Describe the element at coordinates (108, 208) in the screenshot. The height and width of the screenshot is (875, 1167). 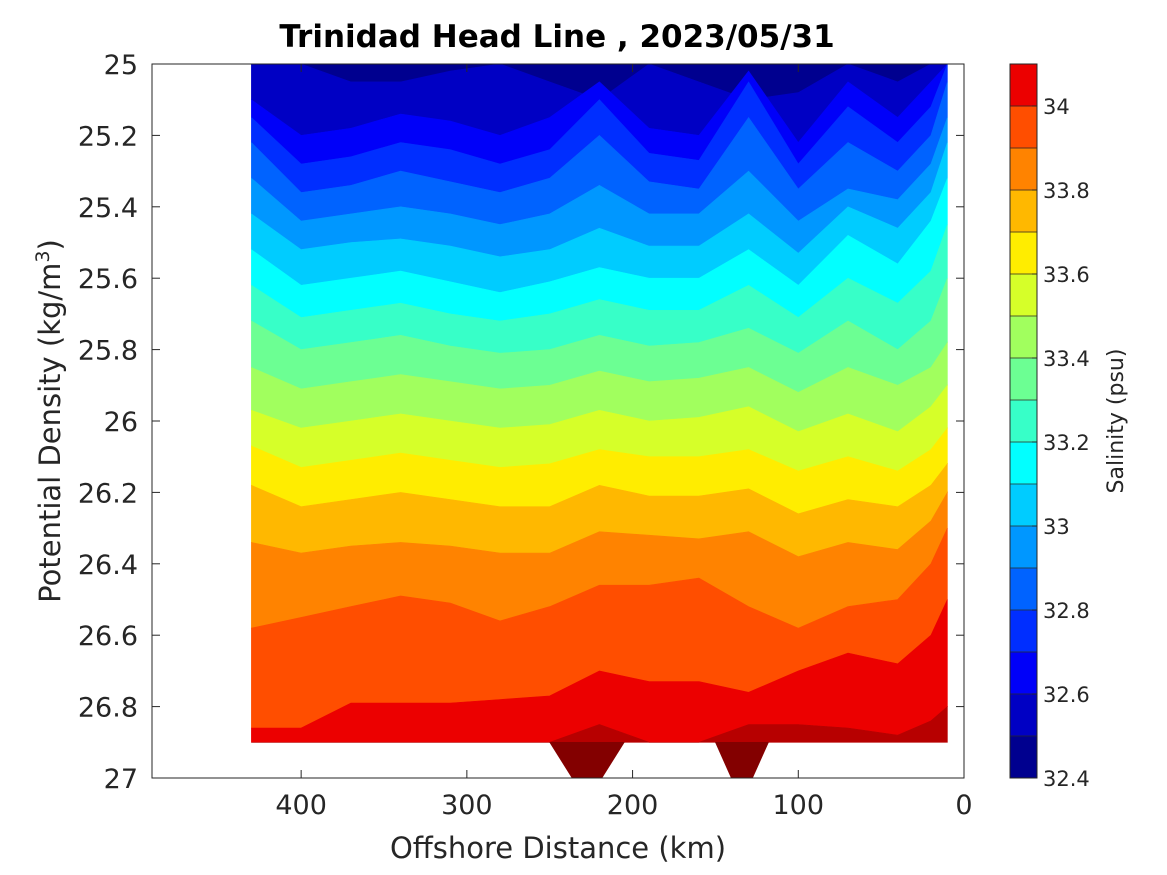
I see `y-tick-label: 25.4` at that location.